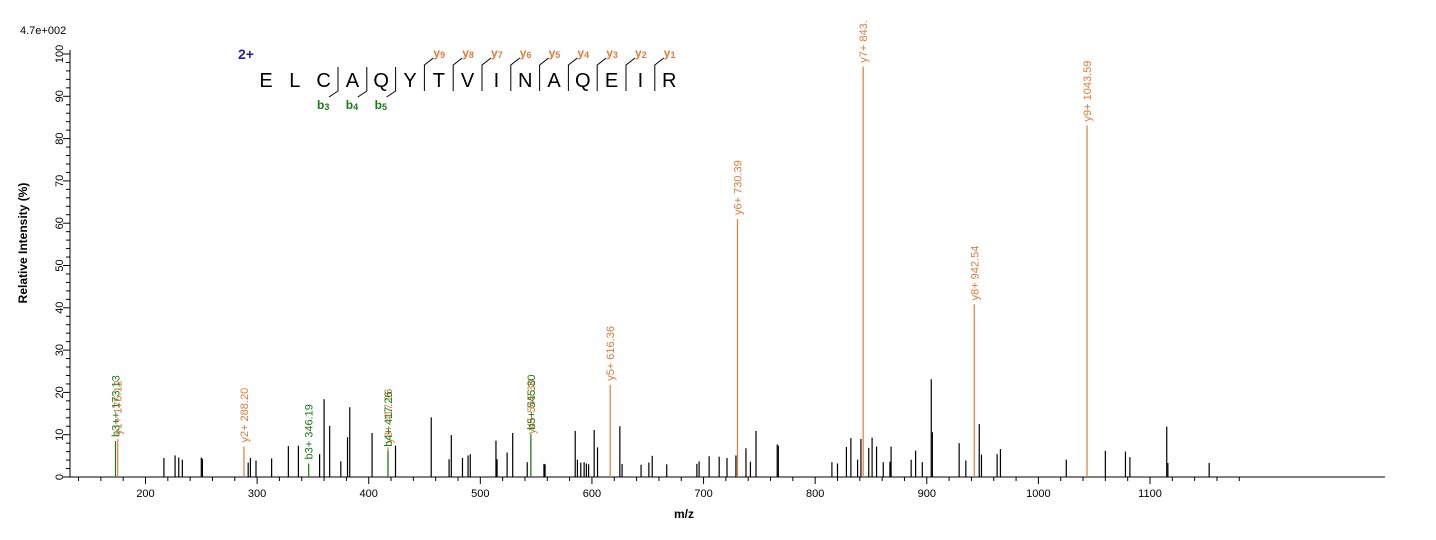  Describe the element at coordinates (323, 81) in the screenshot. I see `sequence-residue: C` at that location.